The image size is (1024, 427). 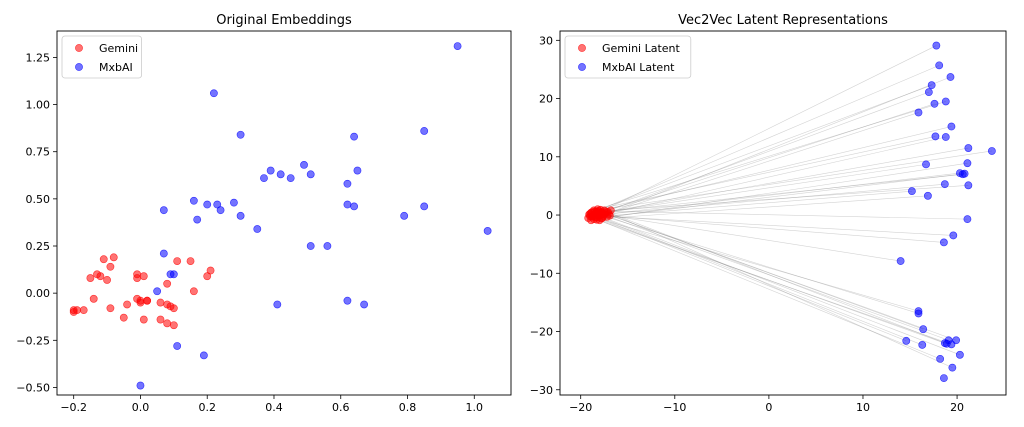 What do you see at coordinates (33, 387) in the screenshot?
I see `y-tick-label: −0.50` at bounding box center [33, 387].